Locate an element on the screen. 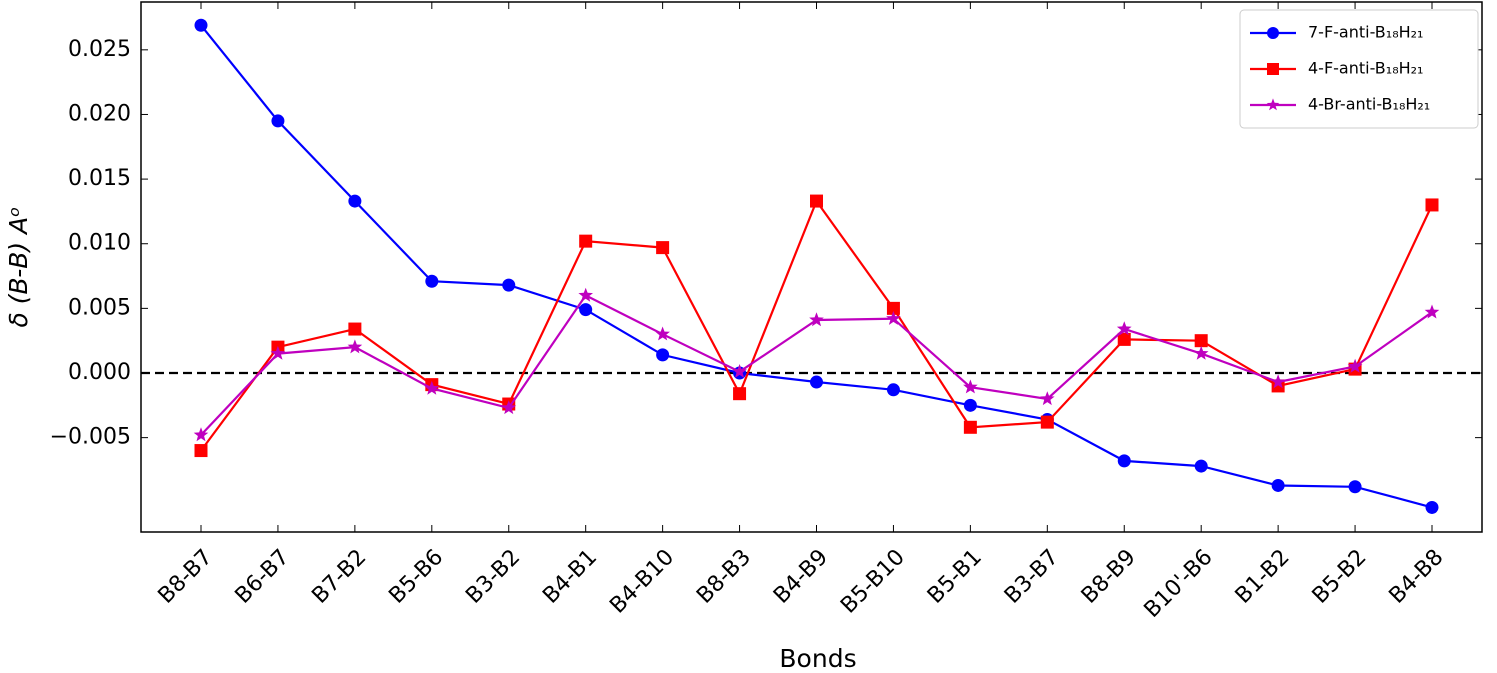  x-tick-label: B10'-B6 is located at coordinates (1179, 584).